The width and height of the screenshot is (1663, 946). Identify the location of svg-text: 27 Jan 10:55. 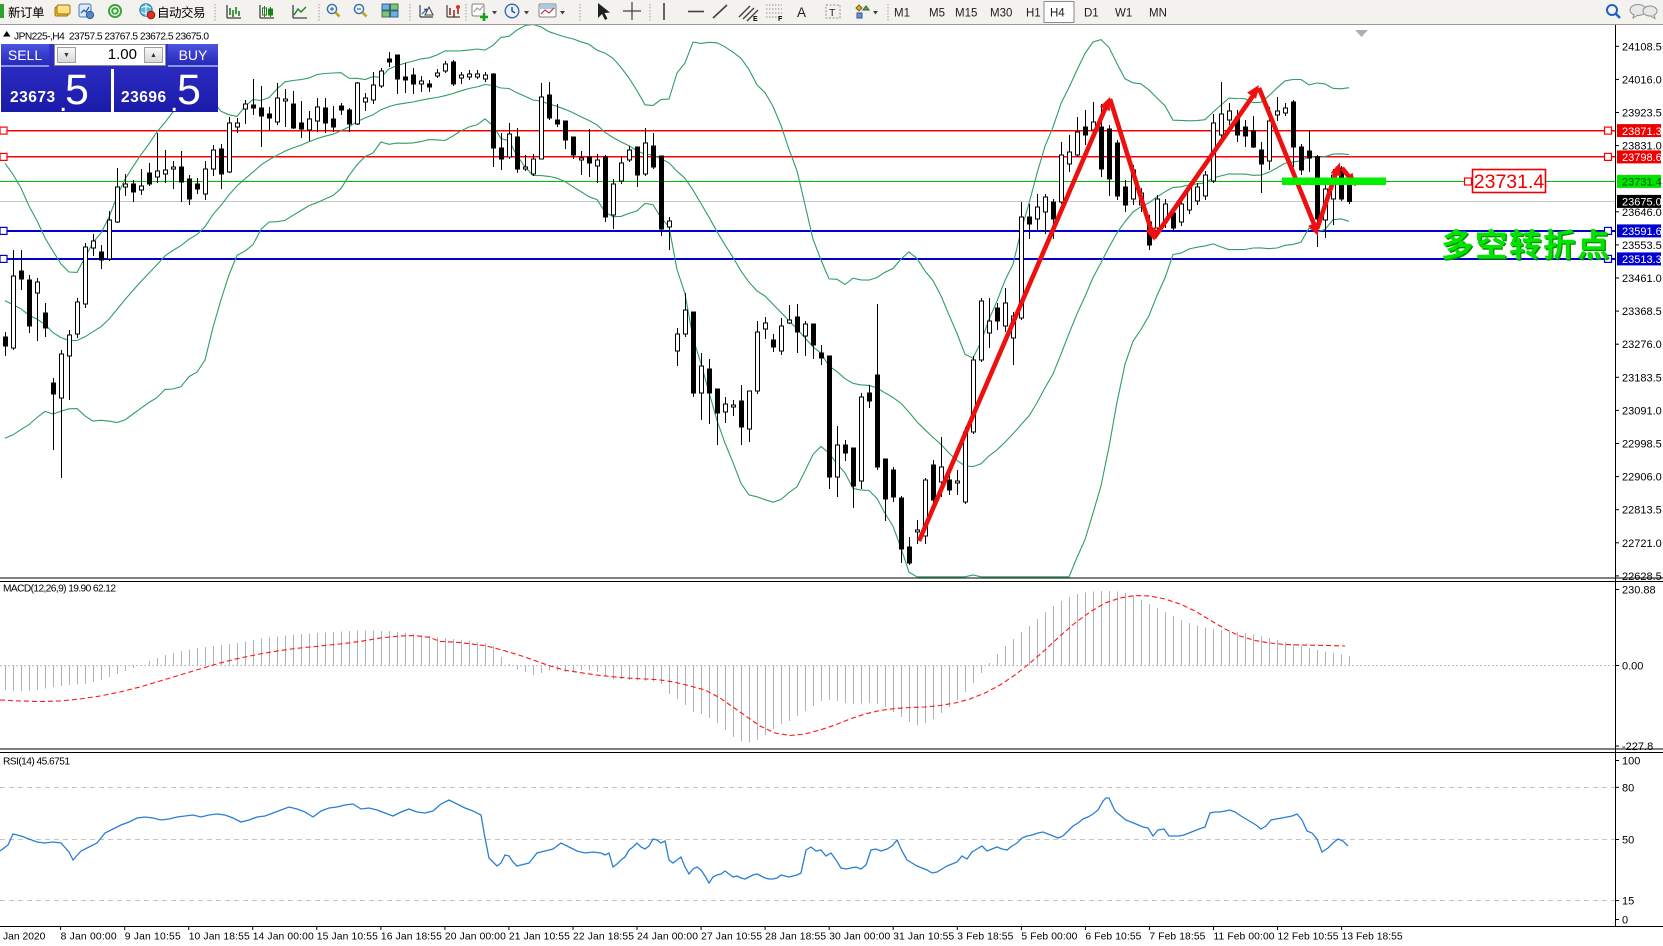
(731, 937).